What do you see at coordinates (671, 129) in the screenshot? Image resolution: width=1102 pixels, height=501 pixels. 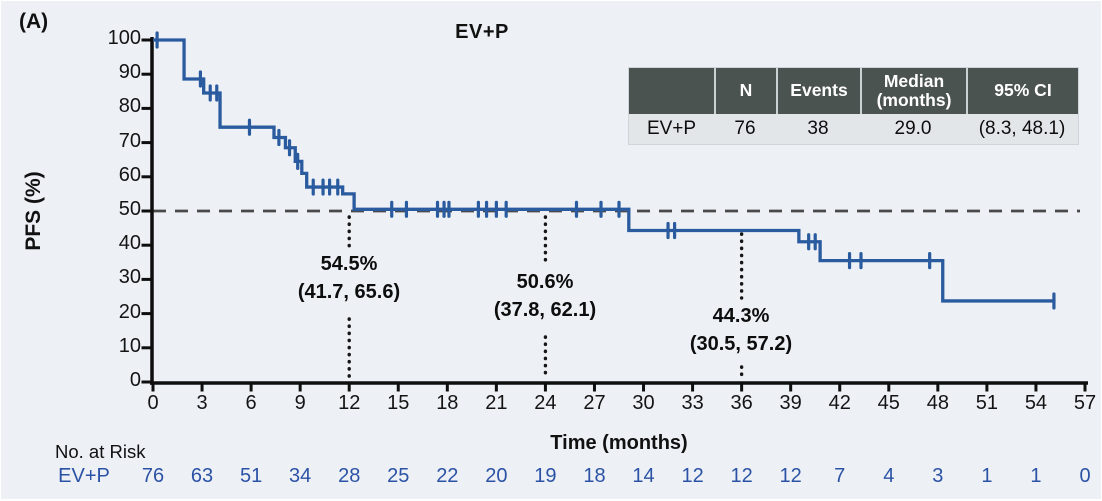 I see `summary-cell-group: EV+P` at bounding box center [671, 129].